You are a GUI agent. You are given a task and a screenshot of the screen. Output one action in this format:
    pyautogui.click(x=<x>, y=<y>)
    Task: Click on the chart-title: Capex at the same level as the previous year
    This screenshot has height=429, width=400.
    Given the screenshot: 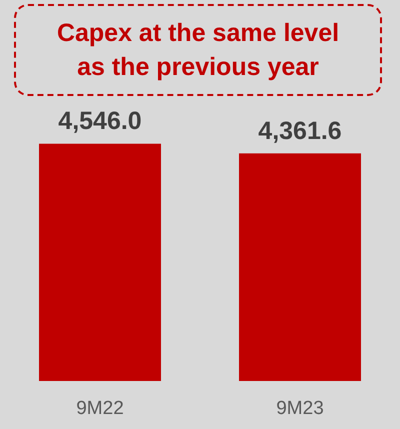 What is the action you would take?
    pyautogui.click(x=198, y=50)
    